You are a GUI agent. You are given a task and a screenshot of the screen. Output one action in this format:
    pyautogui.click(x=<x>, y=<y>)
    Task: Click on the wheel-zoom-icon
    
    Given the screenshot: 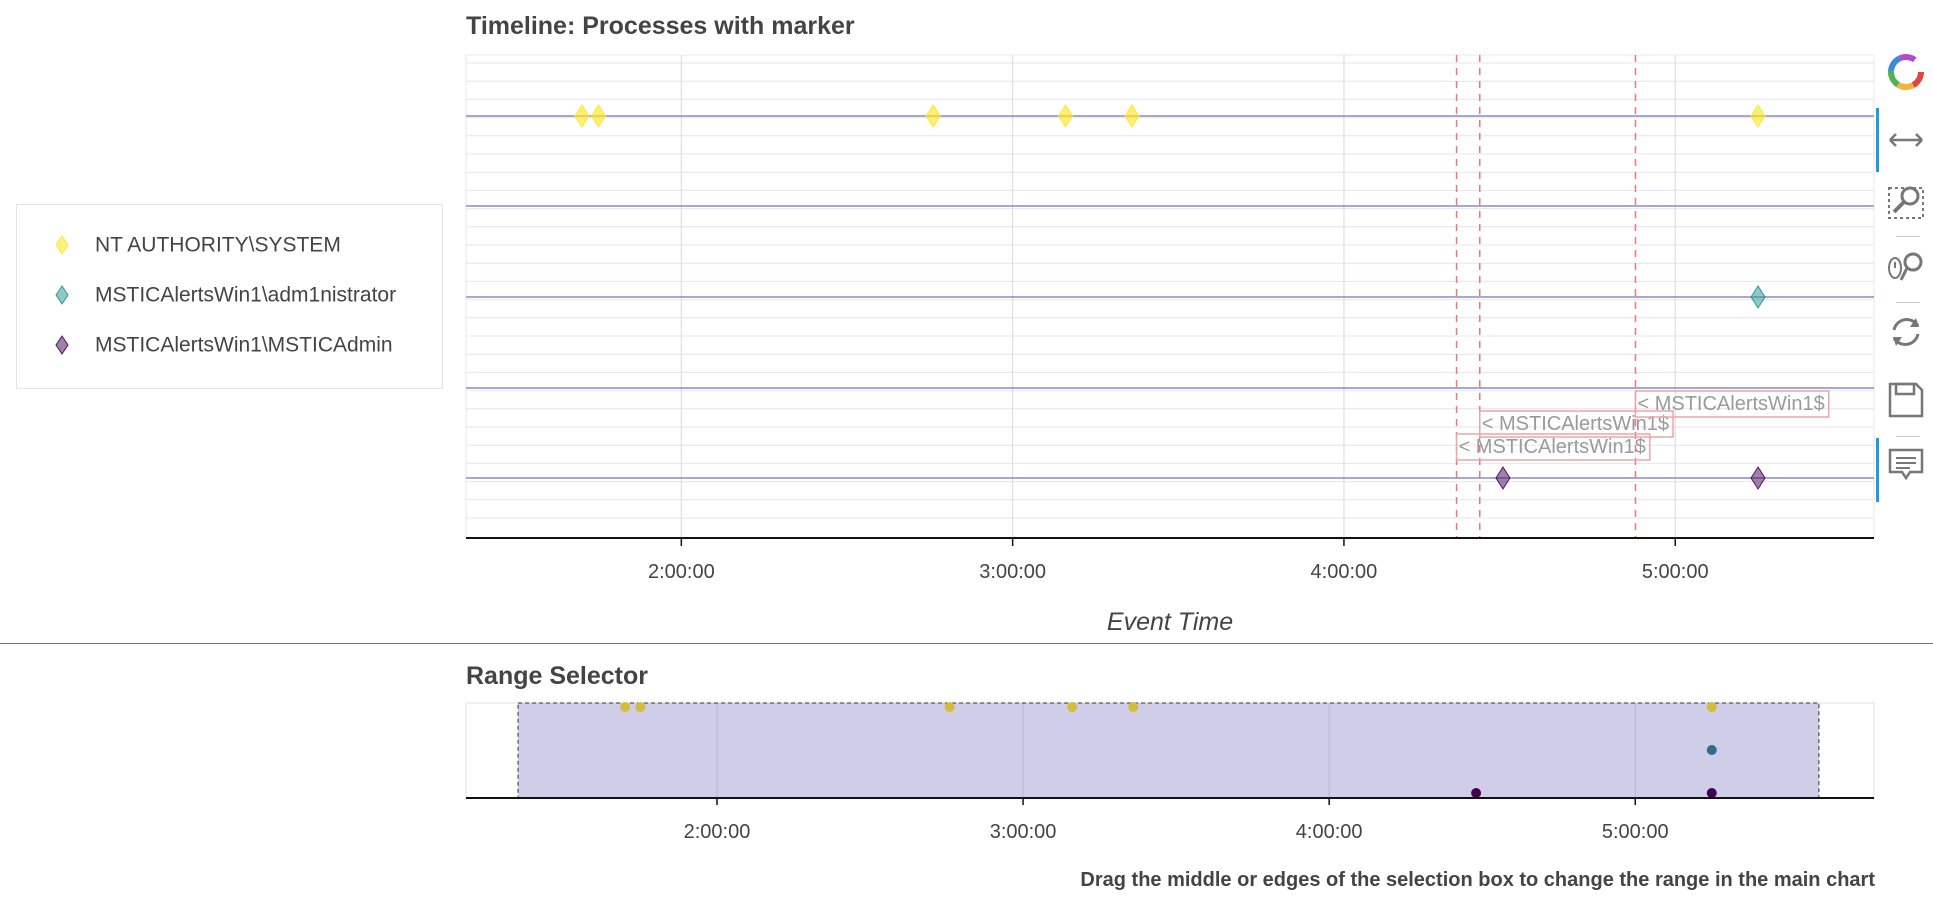 What is the action you would take?
    pyautogui.click(x=1906, y=266)
    